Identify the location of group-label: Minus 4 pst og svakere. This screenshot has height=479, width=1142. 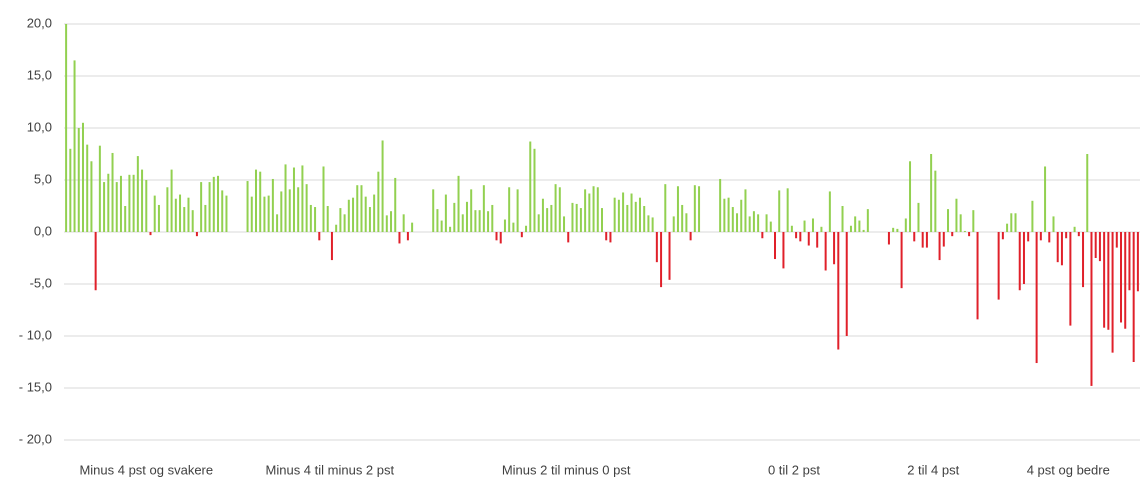
(146, 469).